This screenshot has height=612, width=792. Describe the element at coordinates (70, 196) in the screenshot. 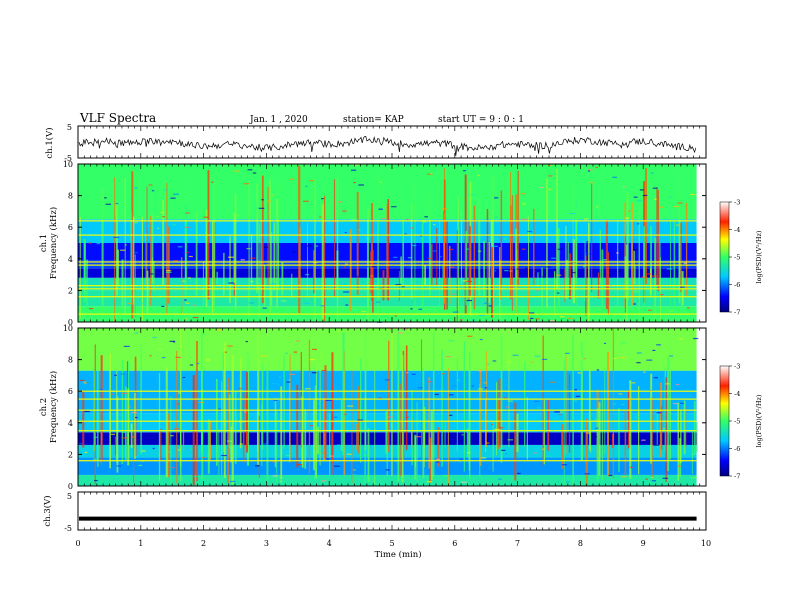

I see `ch1-spec-ytick-label: 8` at that location.